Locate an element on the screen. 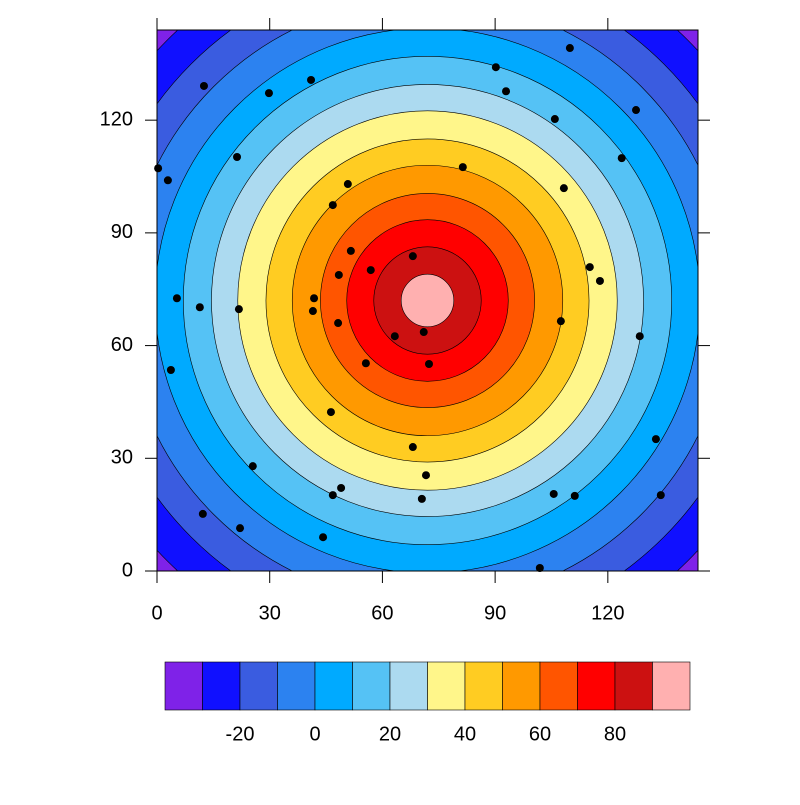 This screenshot has width=800, height=805. x-tick-label: 0 is located at coordinates (156, 613).